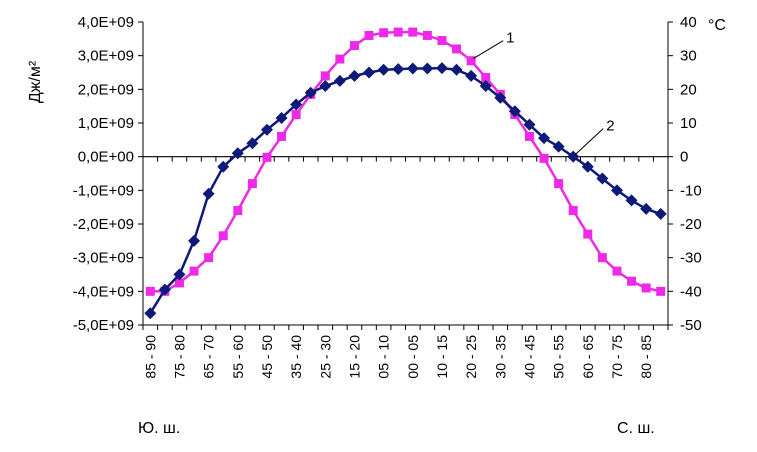  What do you see at coordinates (688, 123) in the screenshot?
I see `right-tick-label: 10` at bounding box center [688, 123].